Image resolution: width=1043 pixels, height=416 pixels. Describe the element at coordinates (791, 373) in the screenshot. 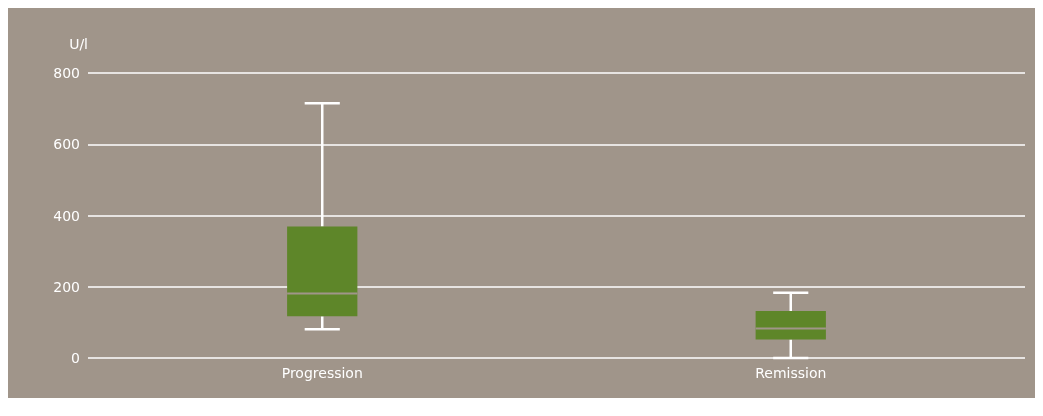

I see `x-tick-label: Remission` at that location.